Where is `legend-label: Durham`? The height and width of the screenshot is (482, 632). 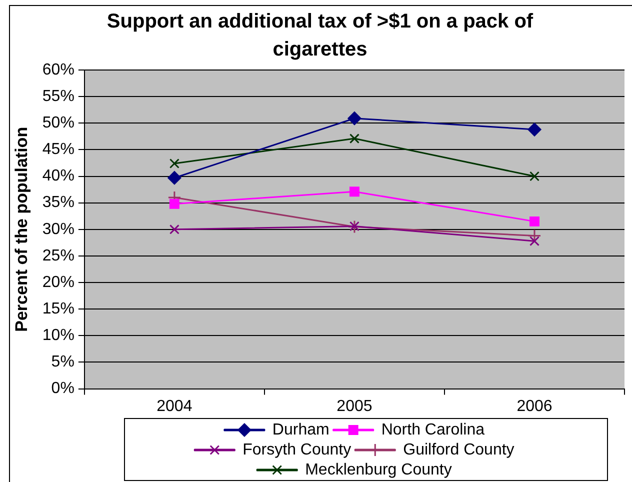
legend-label: Durham is located at coordinates (301, 429).